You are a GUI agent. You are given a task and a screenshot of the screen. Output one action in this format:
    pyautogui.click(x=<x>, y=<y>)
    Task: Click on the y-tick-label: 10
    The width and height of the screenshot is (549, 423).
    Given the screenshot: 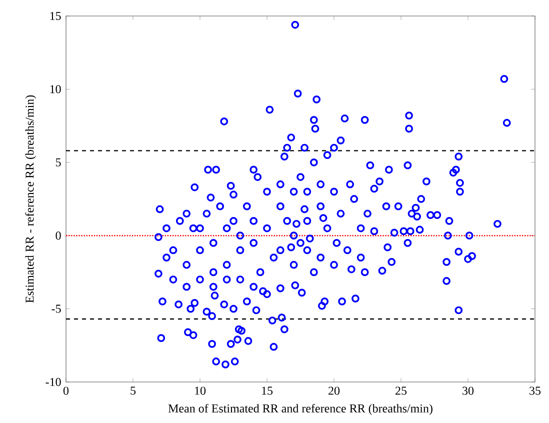 What is the action you would take?
    pyautogui.click(x=55, y=89)
    